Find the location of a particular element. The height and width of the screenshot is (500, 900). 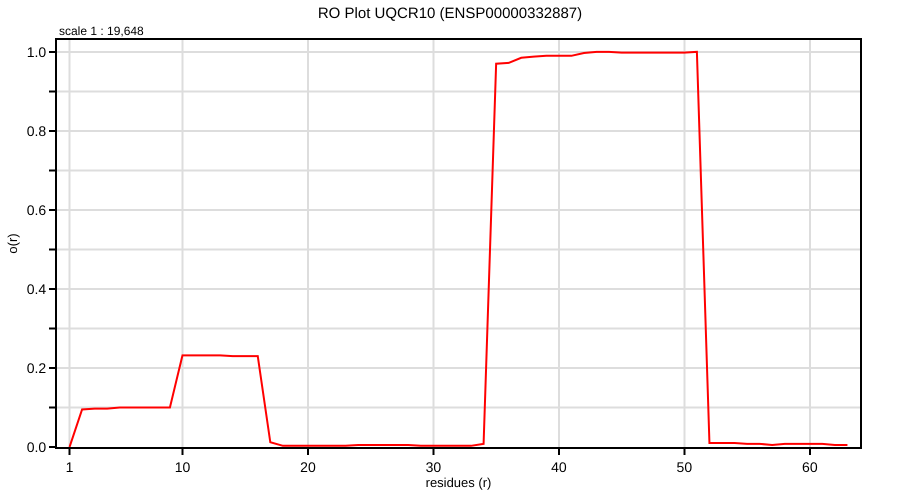

x-axis-title: residues (r) is located at coordinates (459, 482).